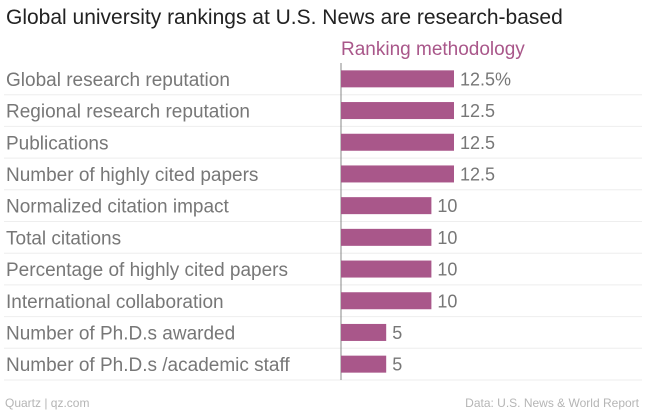 The width and height of the screenshot is (645, 412). I want to click on category-label: Publications, so click(57, 143).